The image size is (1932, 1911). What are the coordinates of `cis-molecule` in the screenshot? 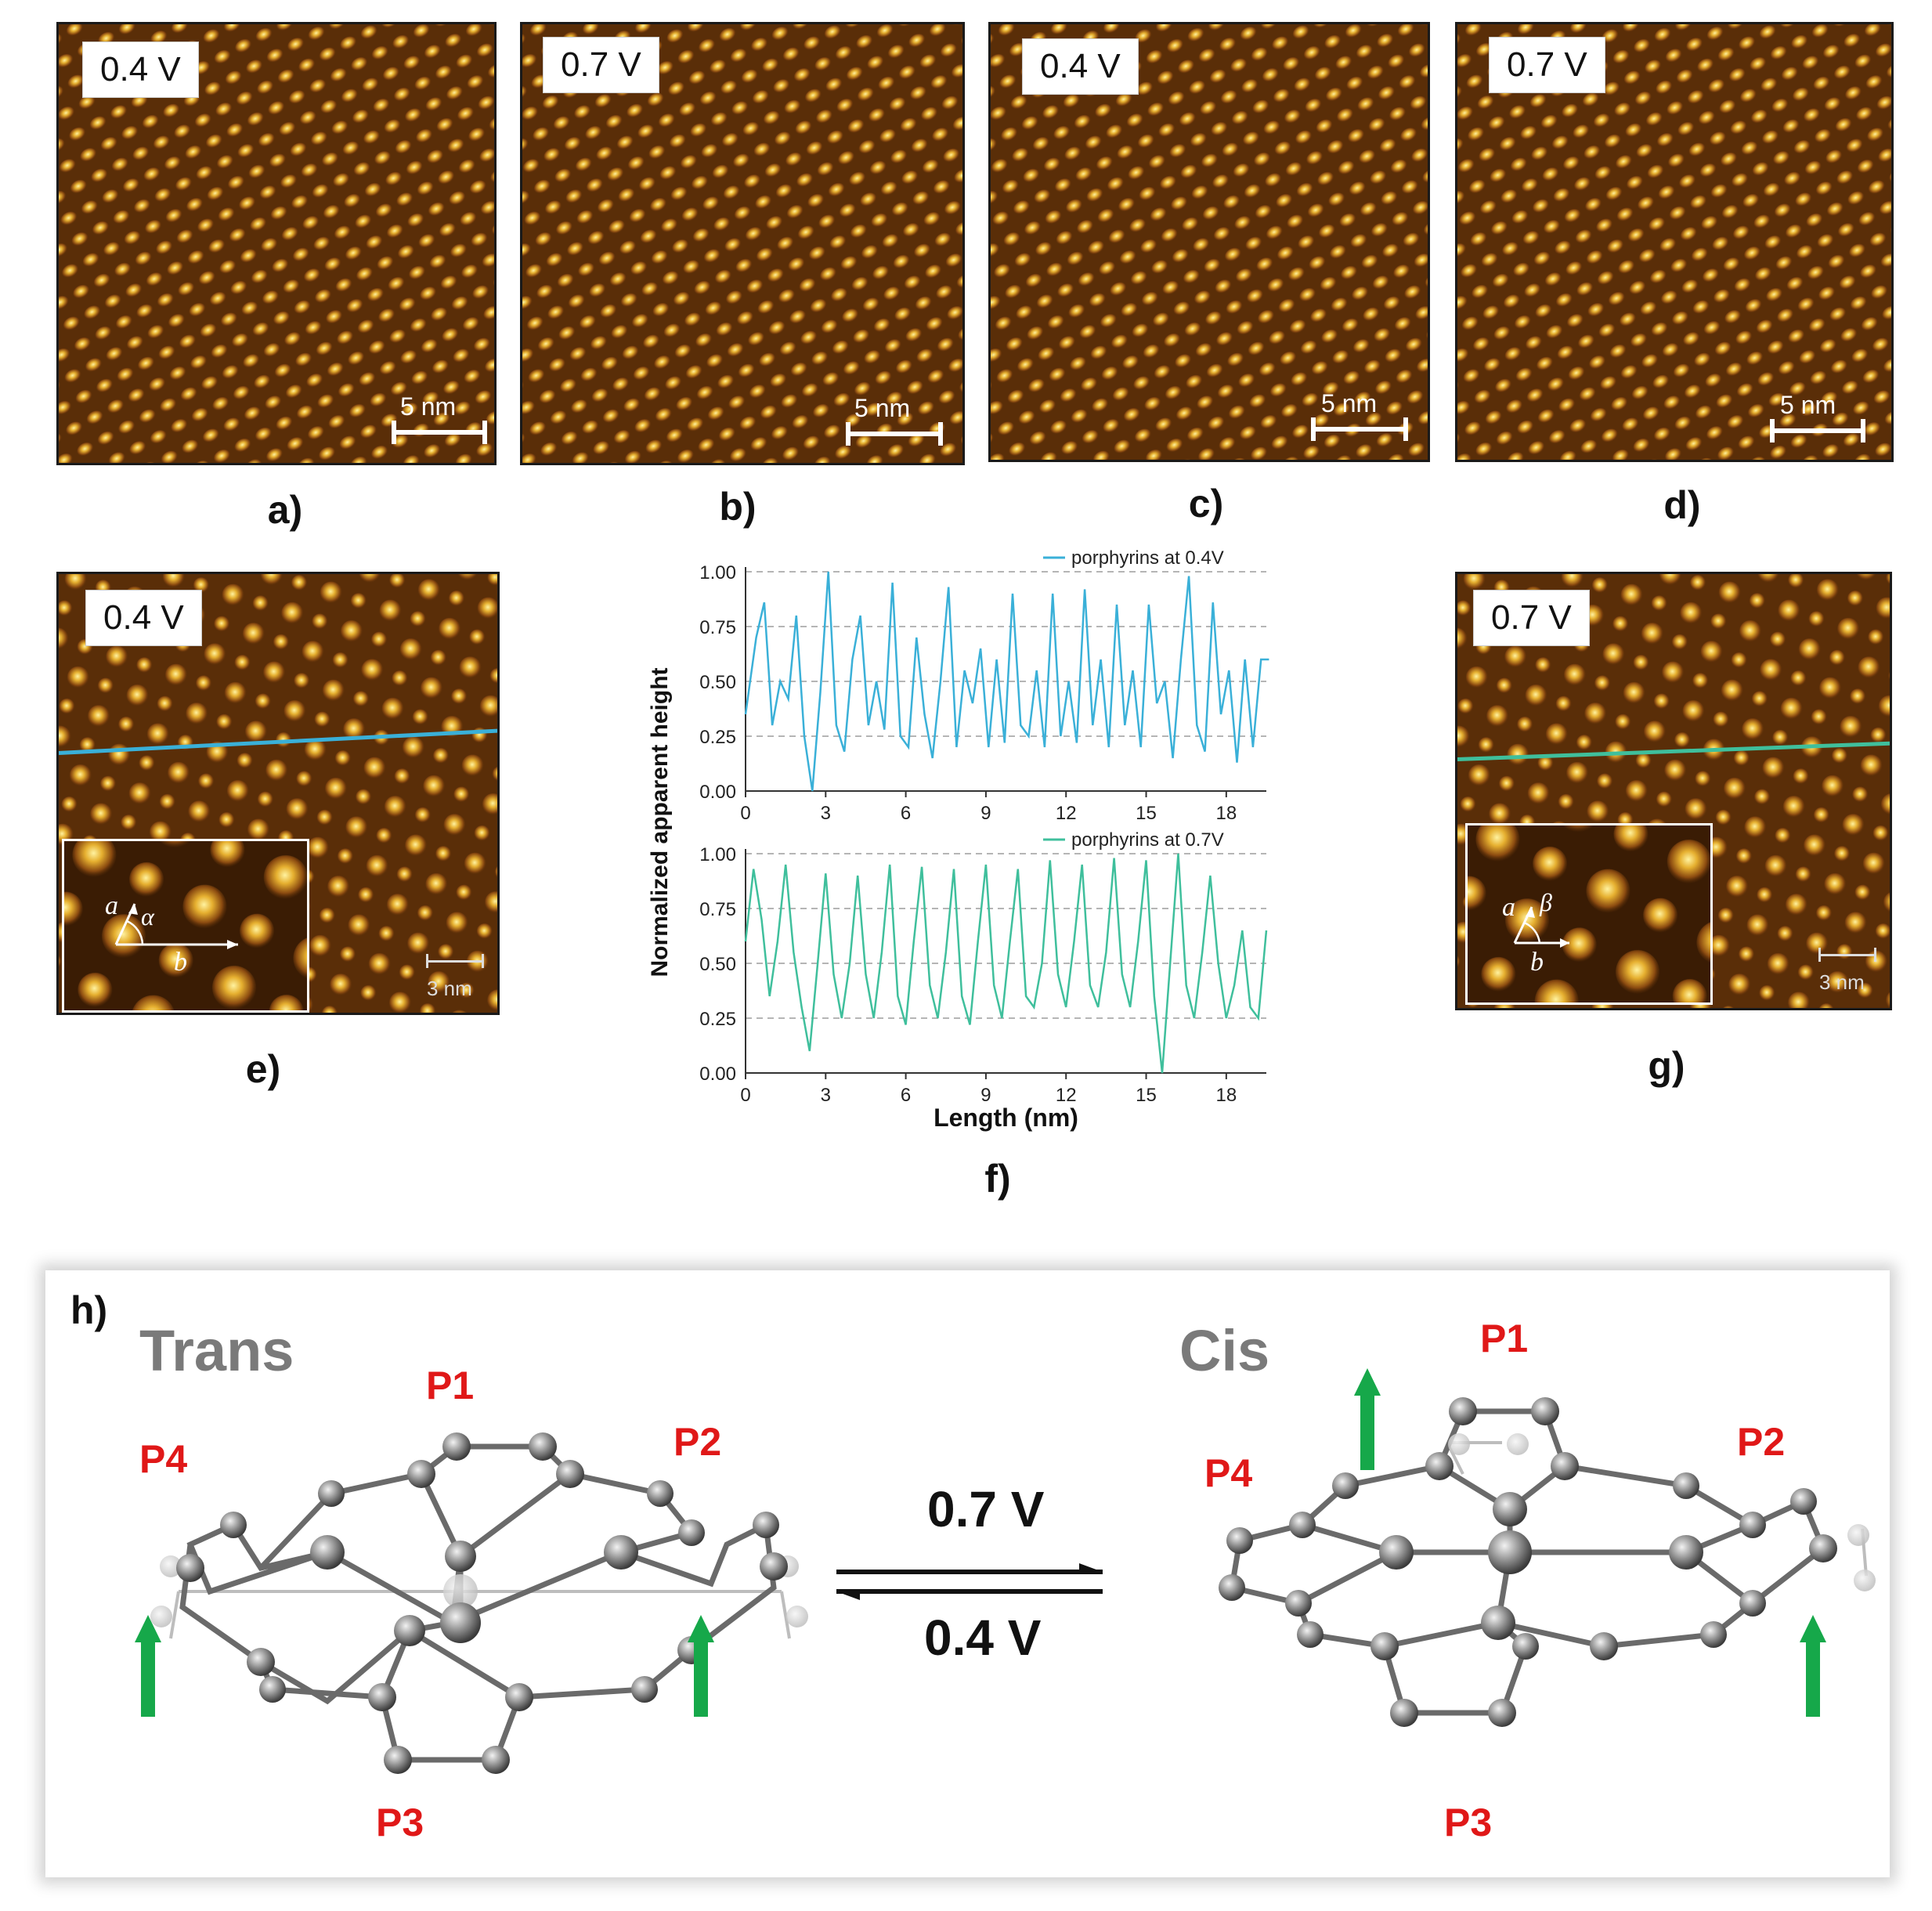 It's located at (1547, 1547).